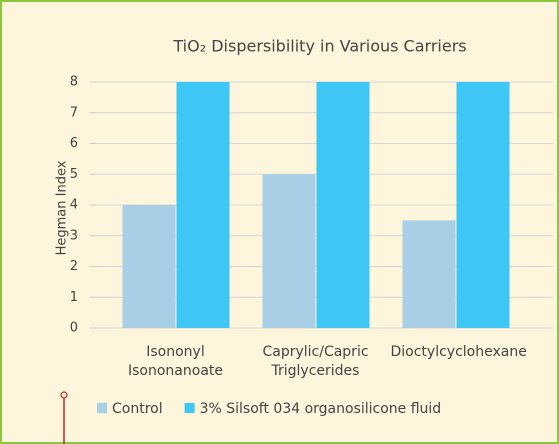  I want to click on y-axis-label: Hegman Index, so click(62, 207).